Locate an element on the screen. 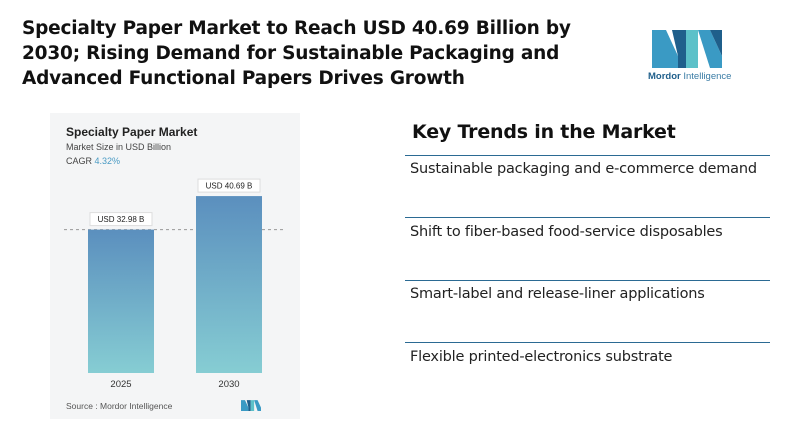 This screenshot has height=441, width=800. trend-item-4: Flexible printed-electronics substrate is located at coordinates (541, 357).